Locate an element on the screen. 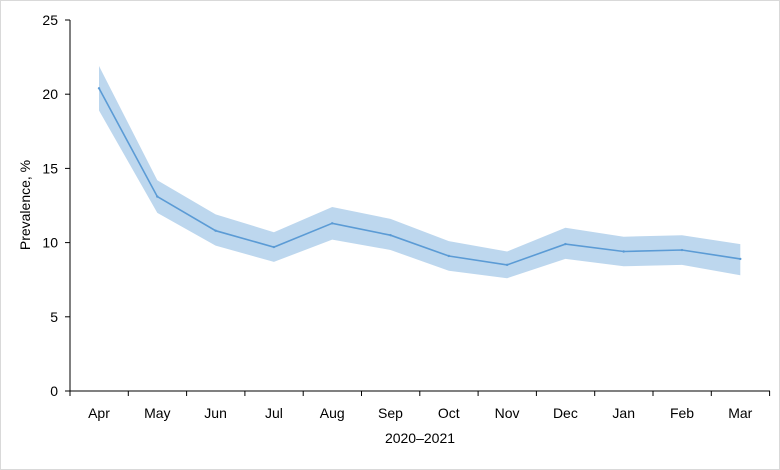 This screenshot has height=470, width=780. x-axis: Apr May Jun Jul Aug Sep Oct Nov Dec Jan Feb Mar is located at coordinates (420, 405).